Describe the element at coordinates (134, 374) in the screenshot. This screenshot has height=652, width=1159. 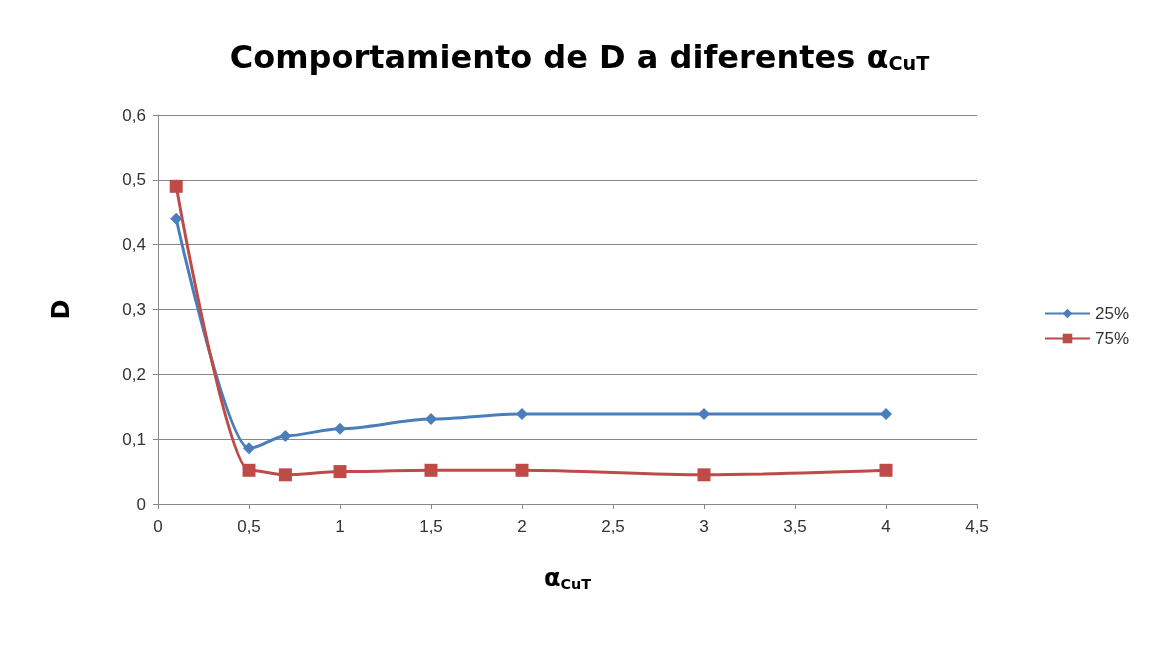
I see `y-tick-label: 0,2` at that location.